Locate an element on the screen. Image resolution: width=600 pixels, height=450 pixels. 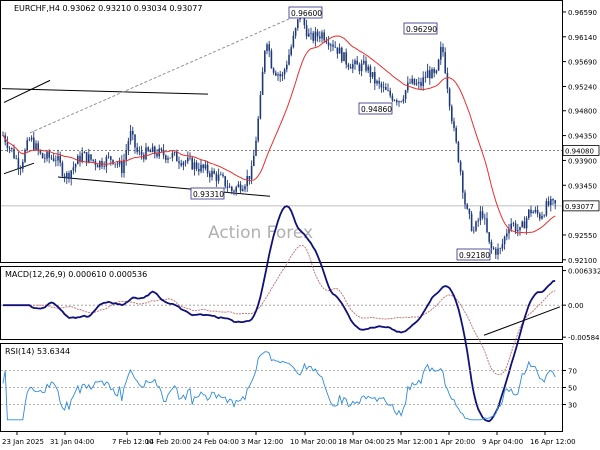
time-tick-label: 7 Feb 12:00 is located at coordinates (132, 442).